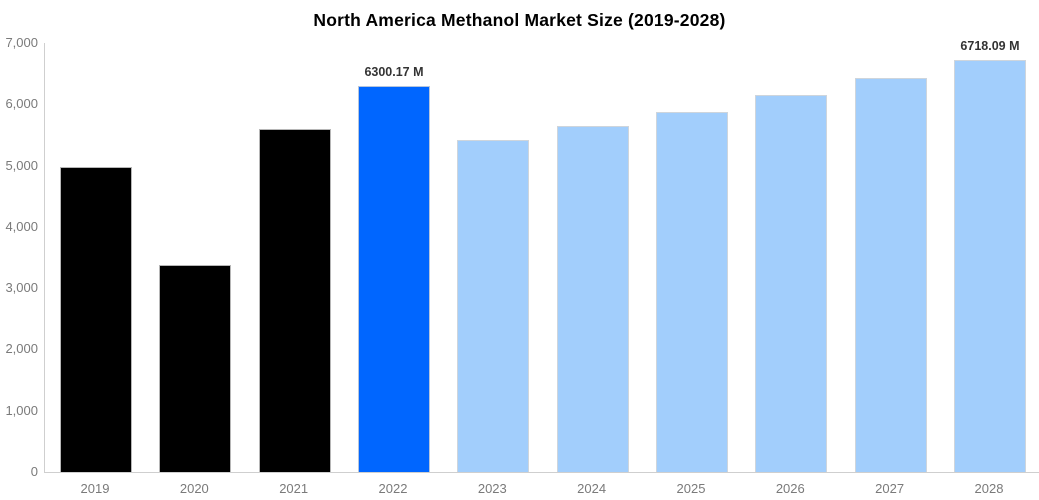 The width and height of the screenshot is (1039, 500). Describe the element at coordinates (21, 226) in the screenshot. I see `y-tick-label: 4,000` at that location.